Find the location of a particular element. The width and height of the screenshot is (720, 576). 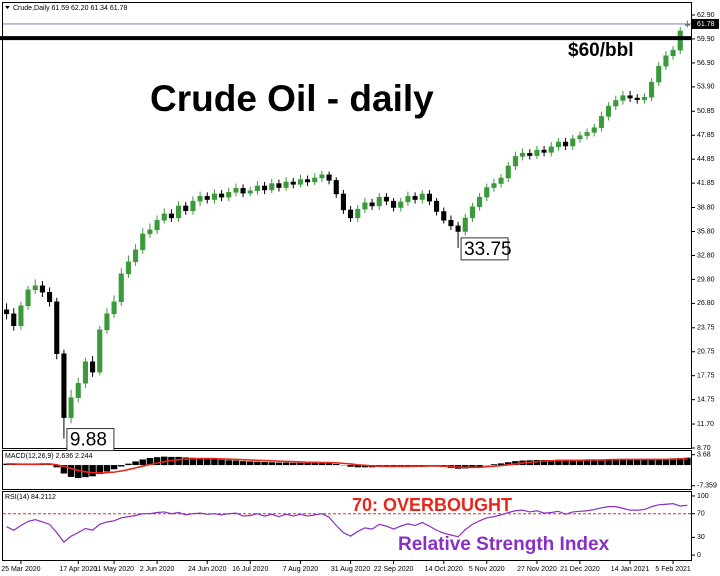

x-tick-label: 27 Nov 2020 is located at coordinates (537, 569).